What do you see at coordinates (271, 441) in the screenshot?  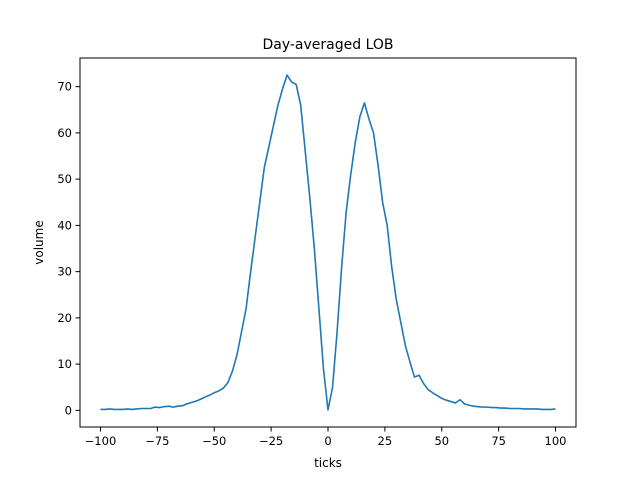 I see `x-tick-label: −25` at bounding box center [271, 441].